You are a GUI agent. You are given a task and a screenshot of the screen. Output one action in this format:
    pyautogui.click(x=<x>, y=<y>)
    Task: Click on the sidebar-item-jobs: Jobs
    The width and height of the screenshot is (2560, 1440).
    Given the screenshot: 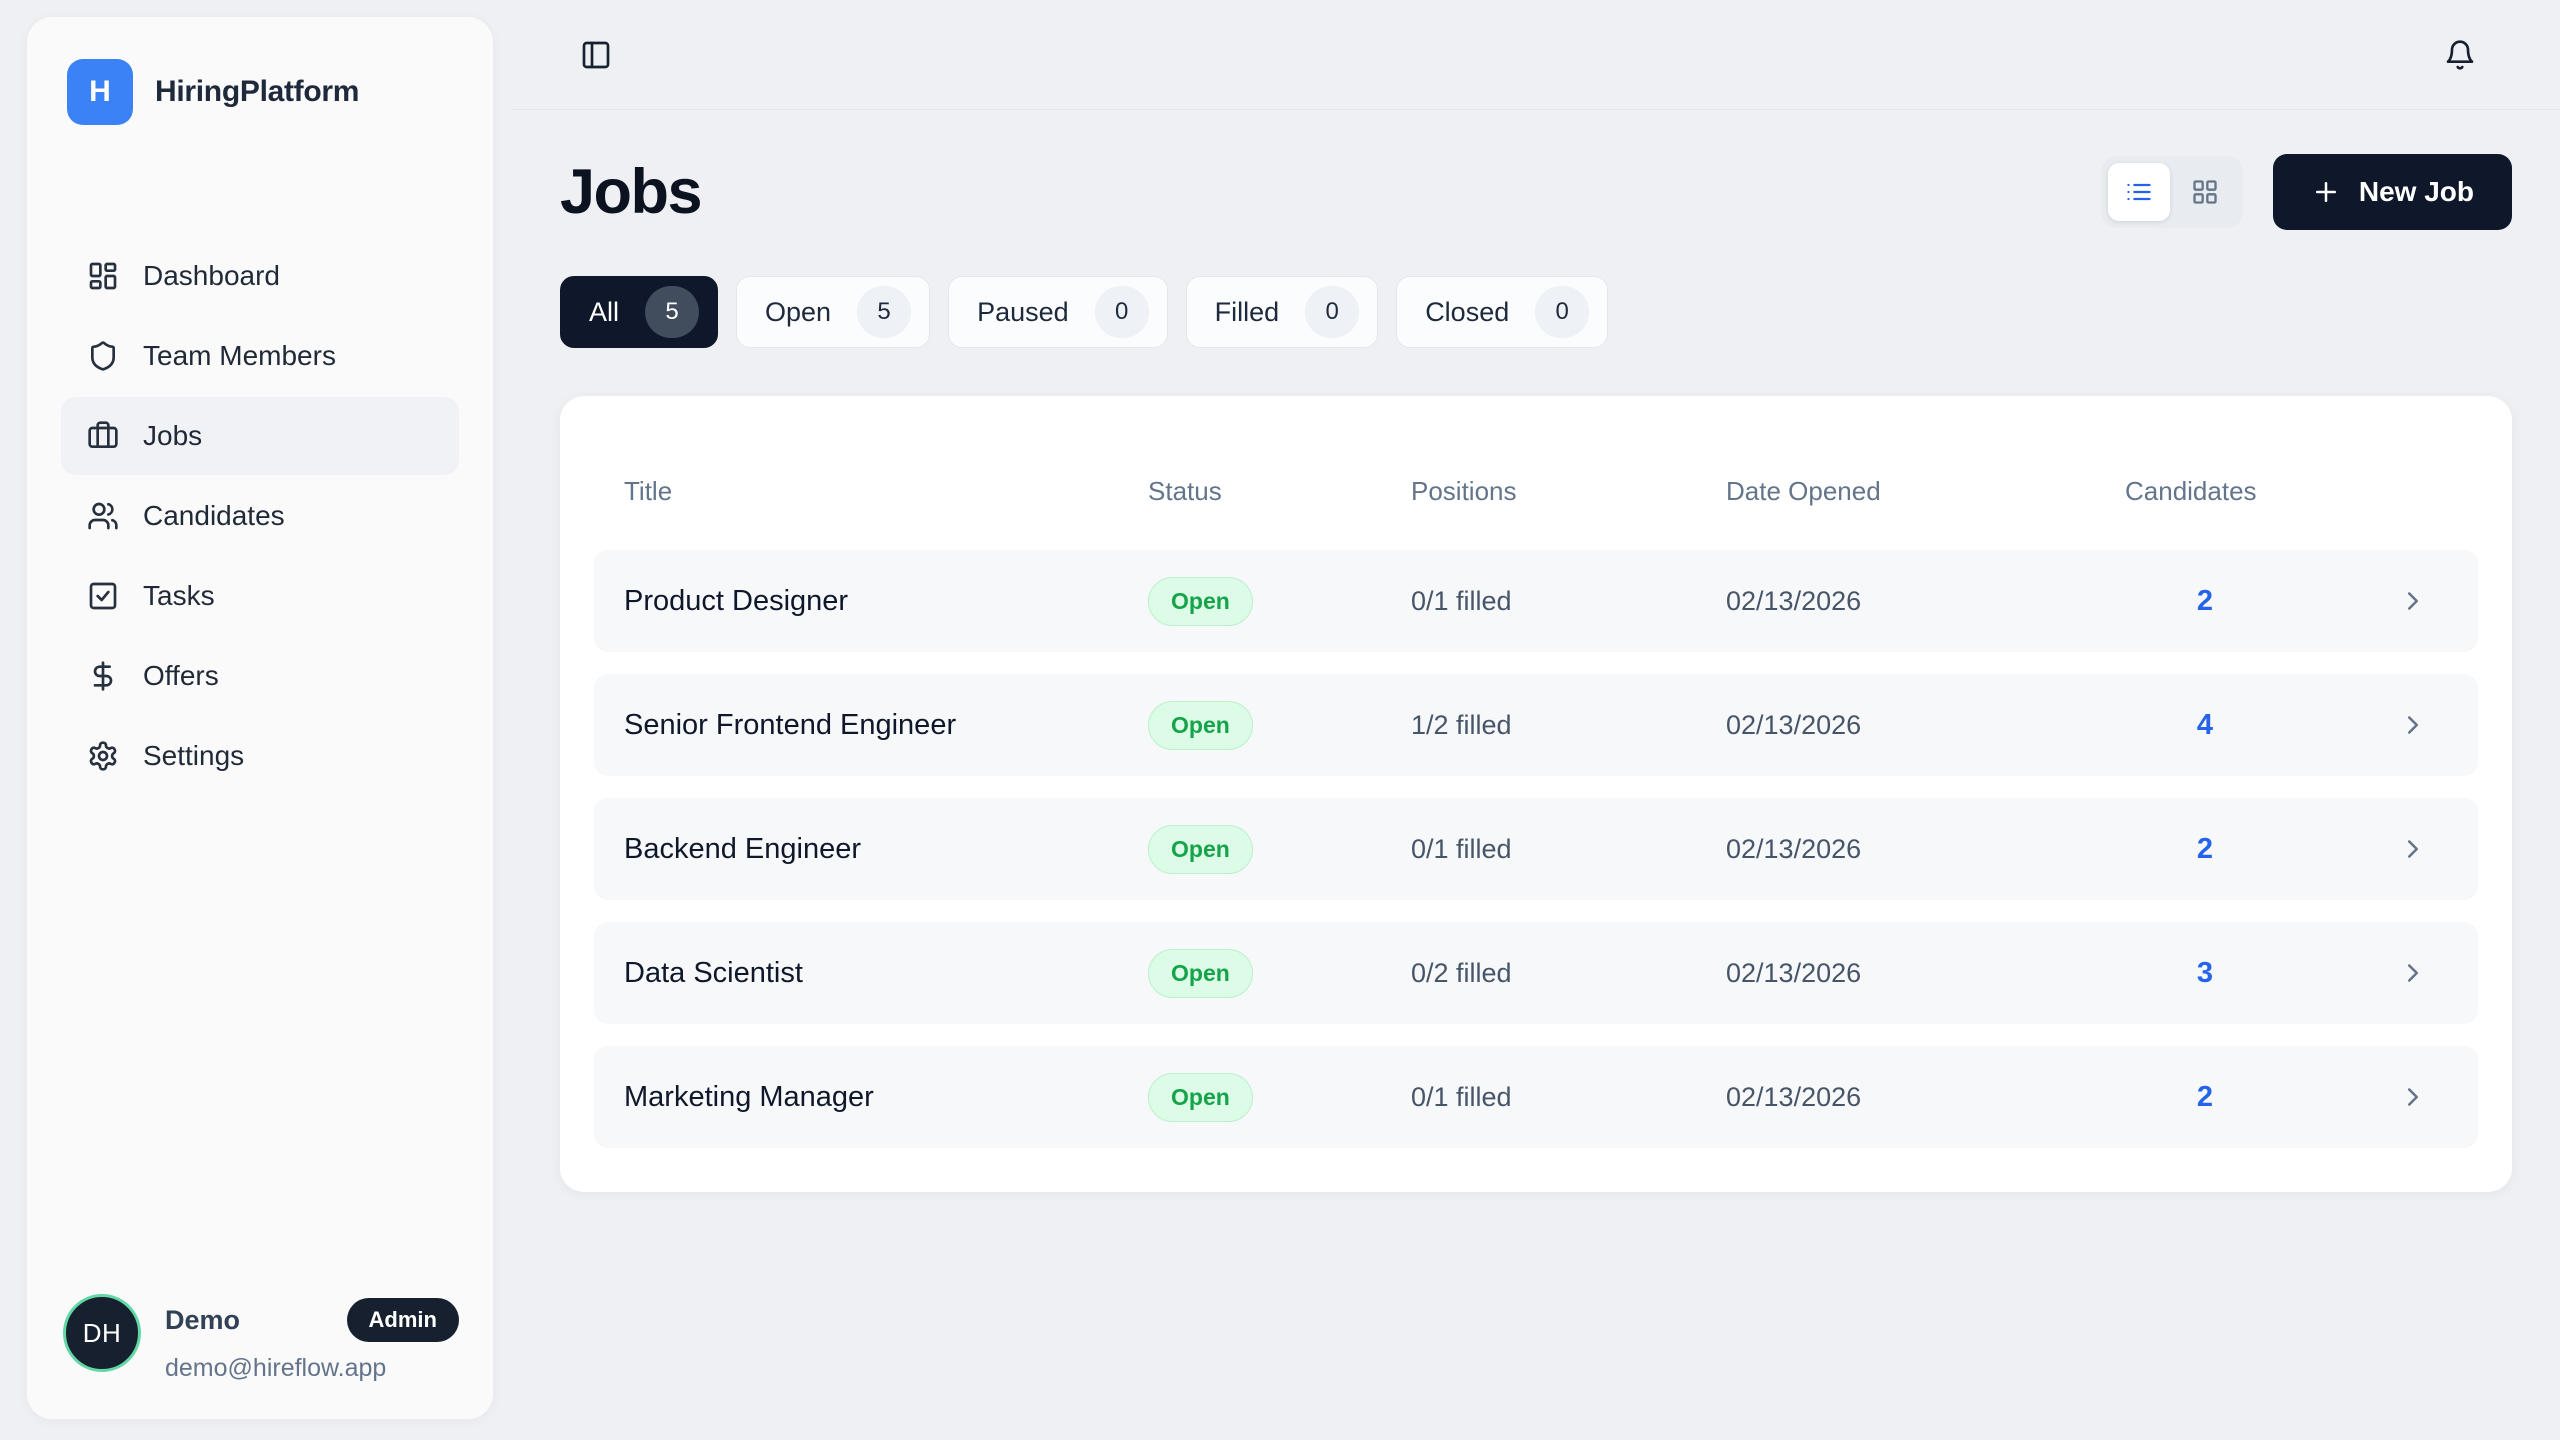 What is the action you would take?
    pyautogui.click(x=260, y=436)
    